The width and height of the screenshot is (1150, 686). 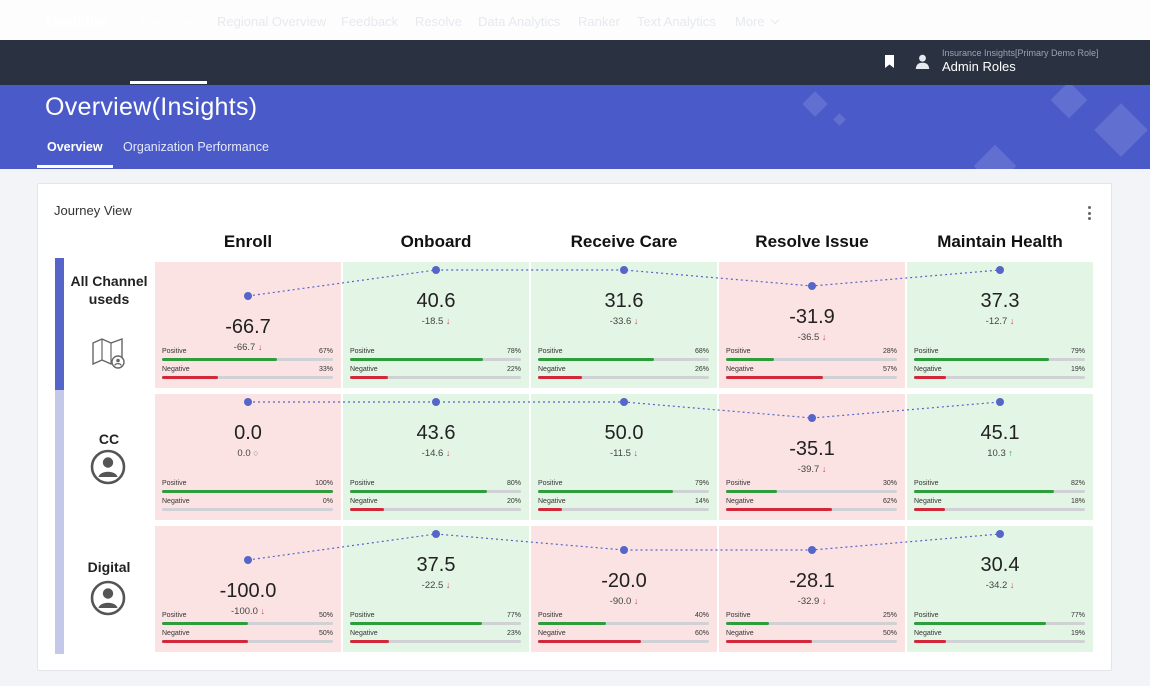 I want to click on cell-score: -35.1, so click(x=812, y=449).